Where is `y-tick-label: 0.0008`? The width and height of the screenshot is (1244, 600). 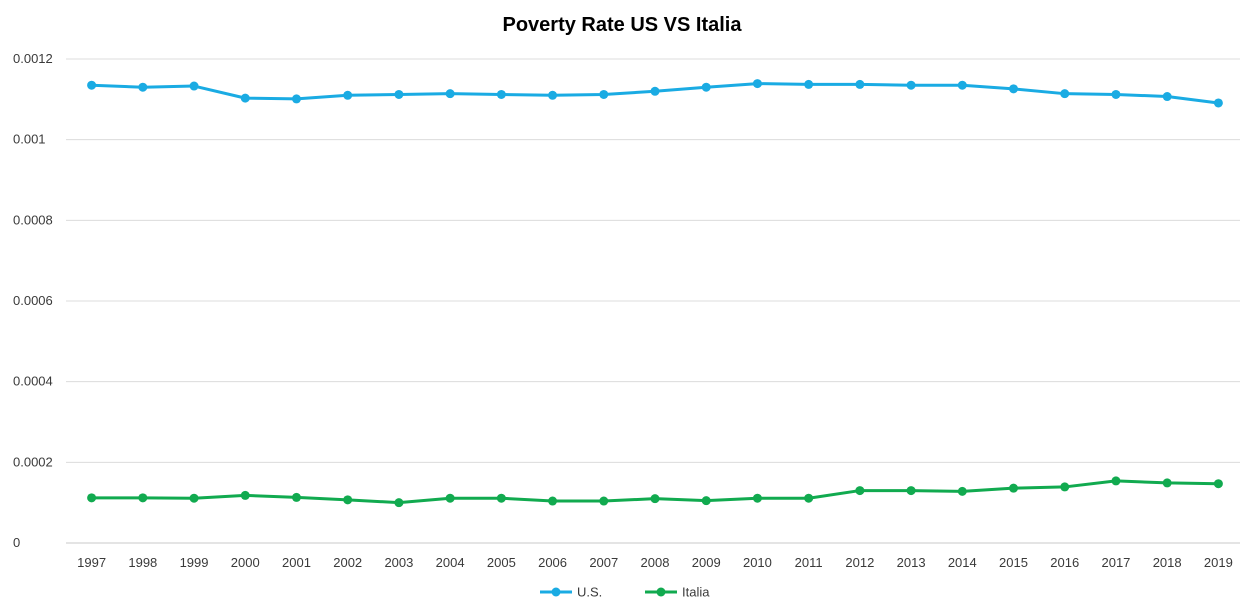 y-tick-label: 0.0008 is located at coordinates (33, 219).